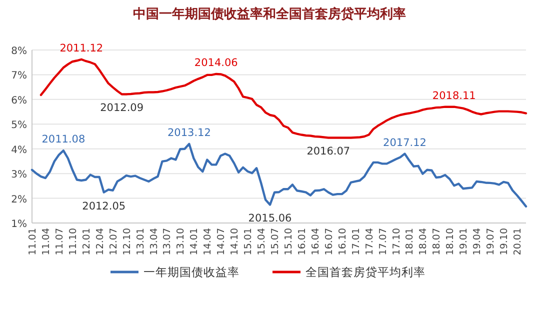 Image resolution: width=539 pixels, height=323 pixels. I want to click on x-tick-label: 19.10, so click(504, 242).